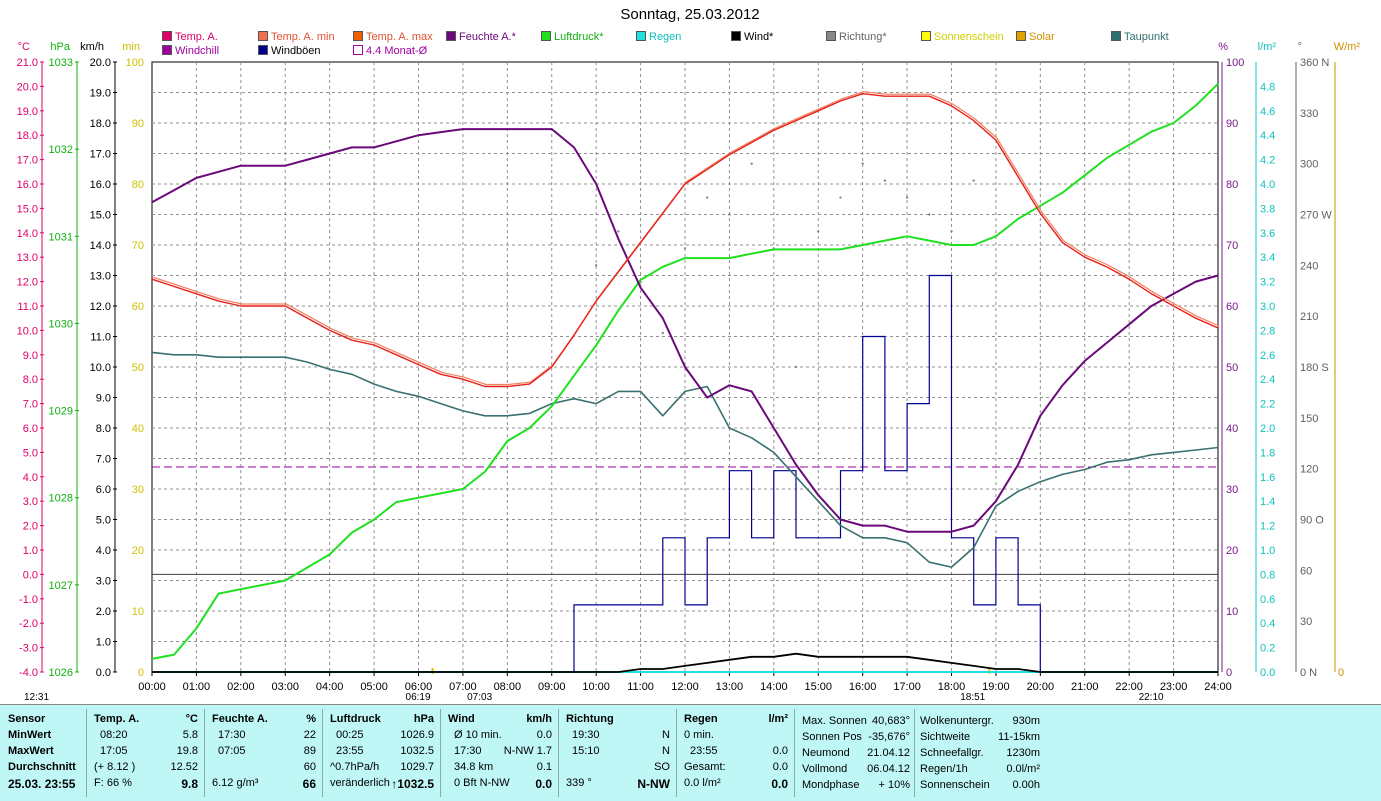 The height and width of the screenshot is (801, 1381). I want to click on press-header: Luftdruck, so click(355, 719).